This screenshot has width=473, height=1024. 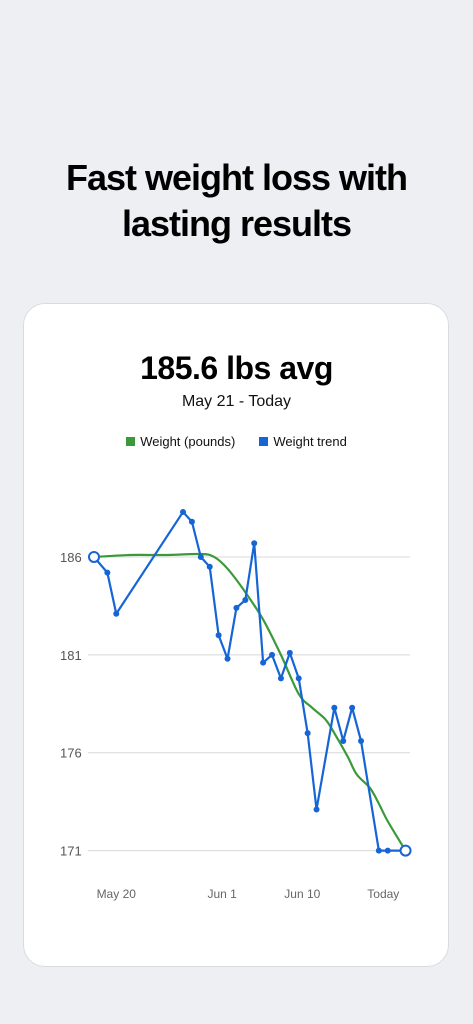 What do you see at coordinates (383, 894) in the screenshot?
I see `x-tick-label: Today` at bounding box center [383, 894].